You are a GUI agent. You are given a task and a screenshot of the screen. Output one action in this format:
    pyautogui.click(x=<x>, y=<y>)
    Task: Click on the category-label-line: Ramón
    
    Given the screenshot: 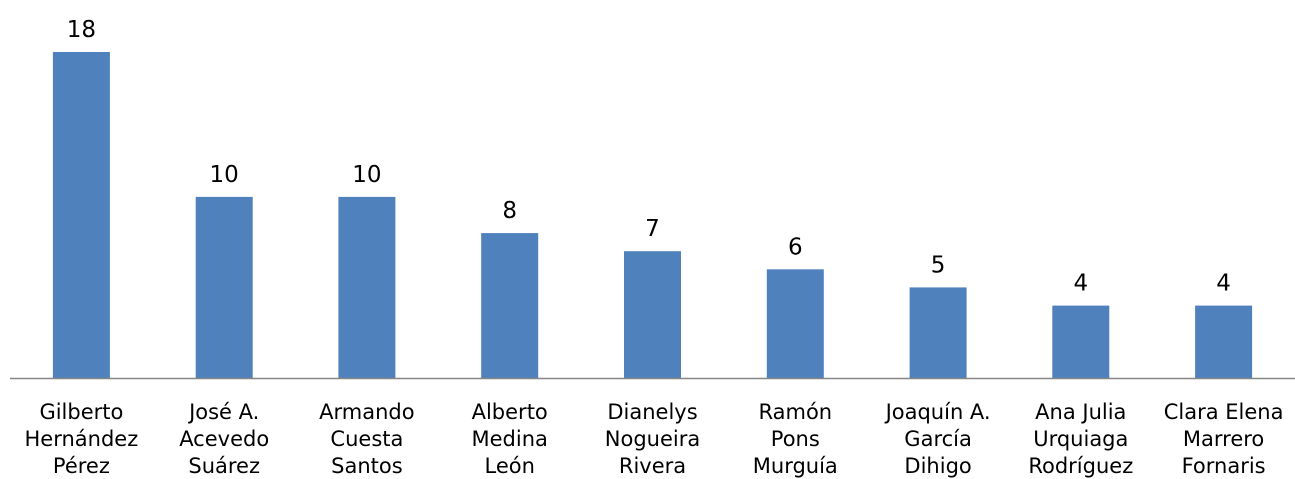 What is the action you would take?
    pyautogui.click(x=795, y=412)
    